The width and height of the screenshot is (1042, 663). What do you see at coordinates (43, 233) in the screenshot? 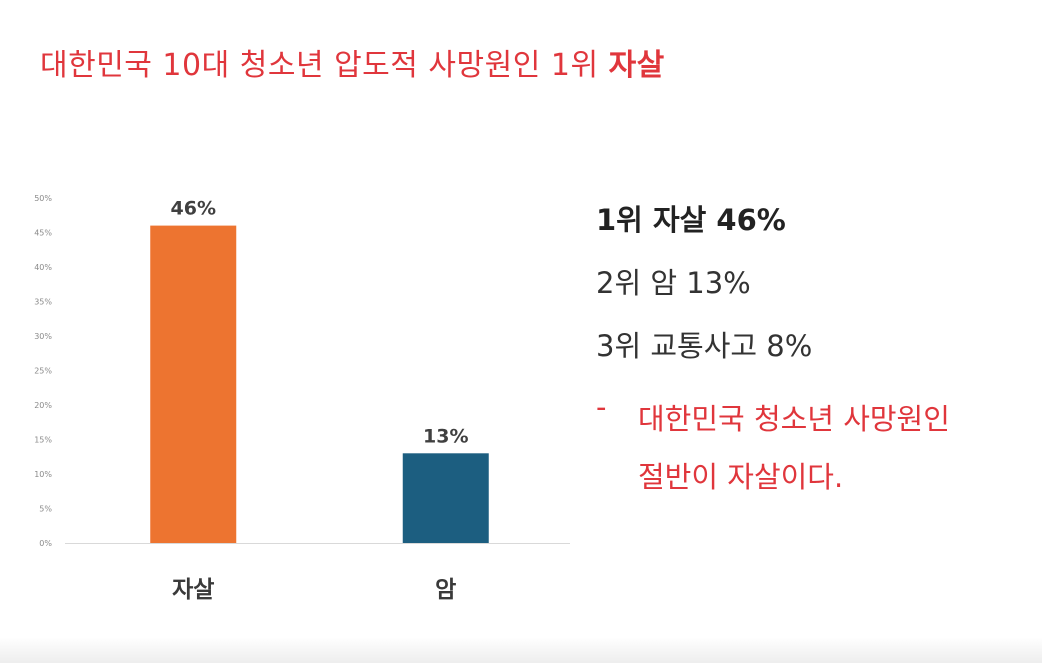
I see `y-tick-label: 45%` at bounding box center [43, 233].